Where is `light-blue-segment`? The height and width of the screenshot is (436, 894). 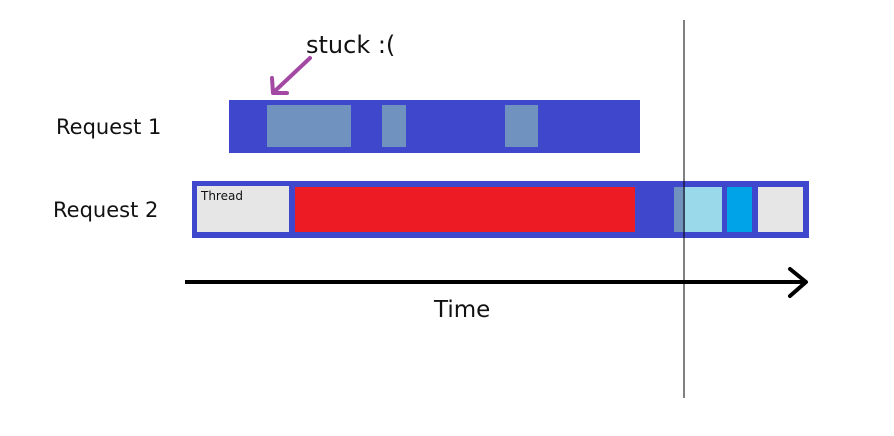
light-blue-segment is located at coordinates (703, 209).